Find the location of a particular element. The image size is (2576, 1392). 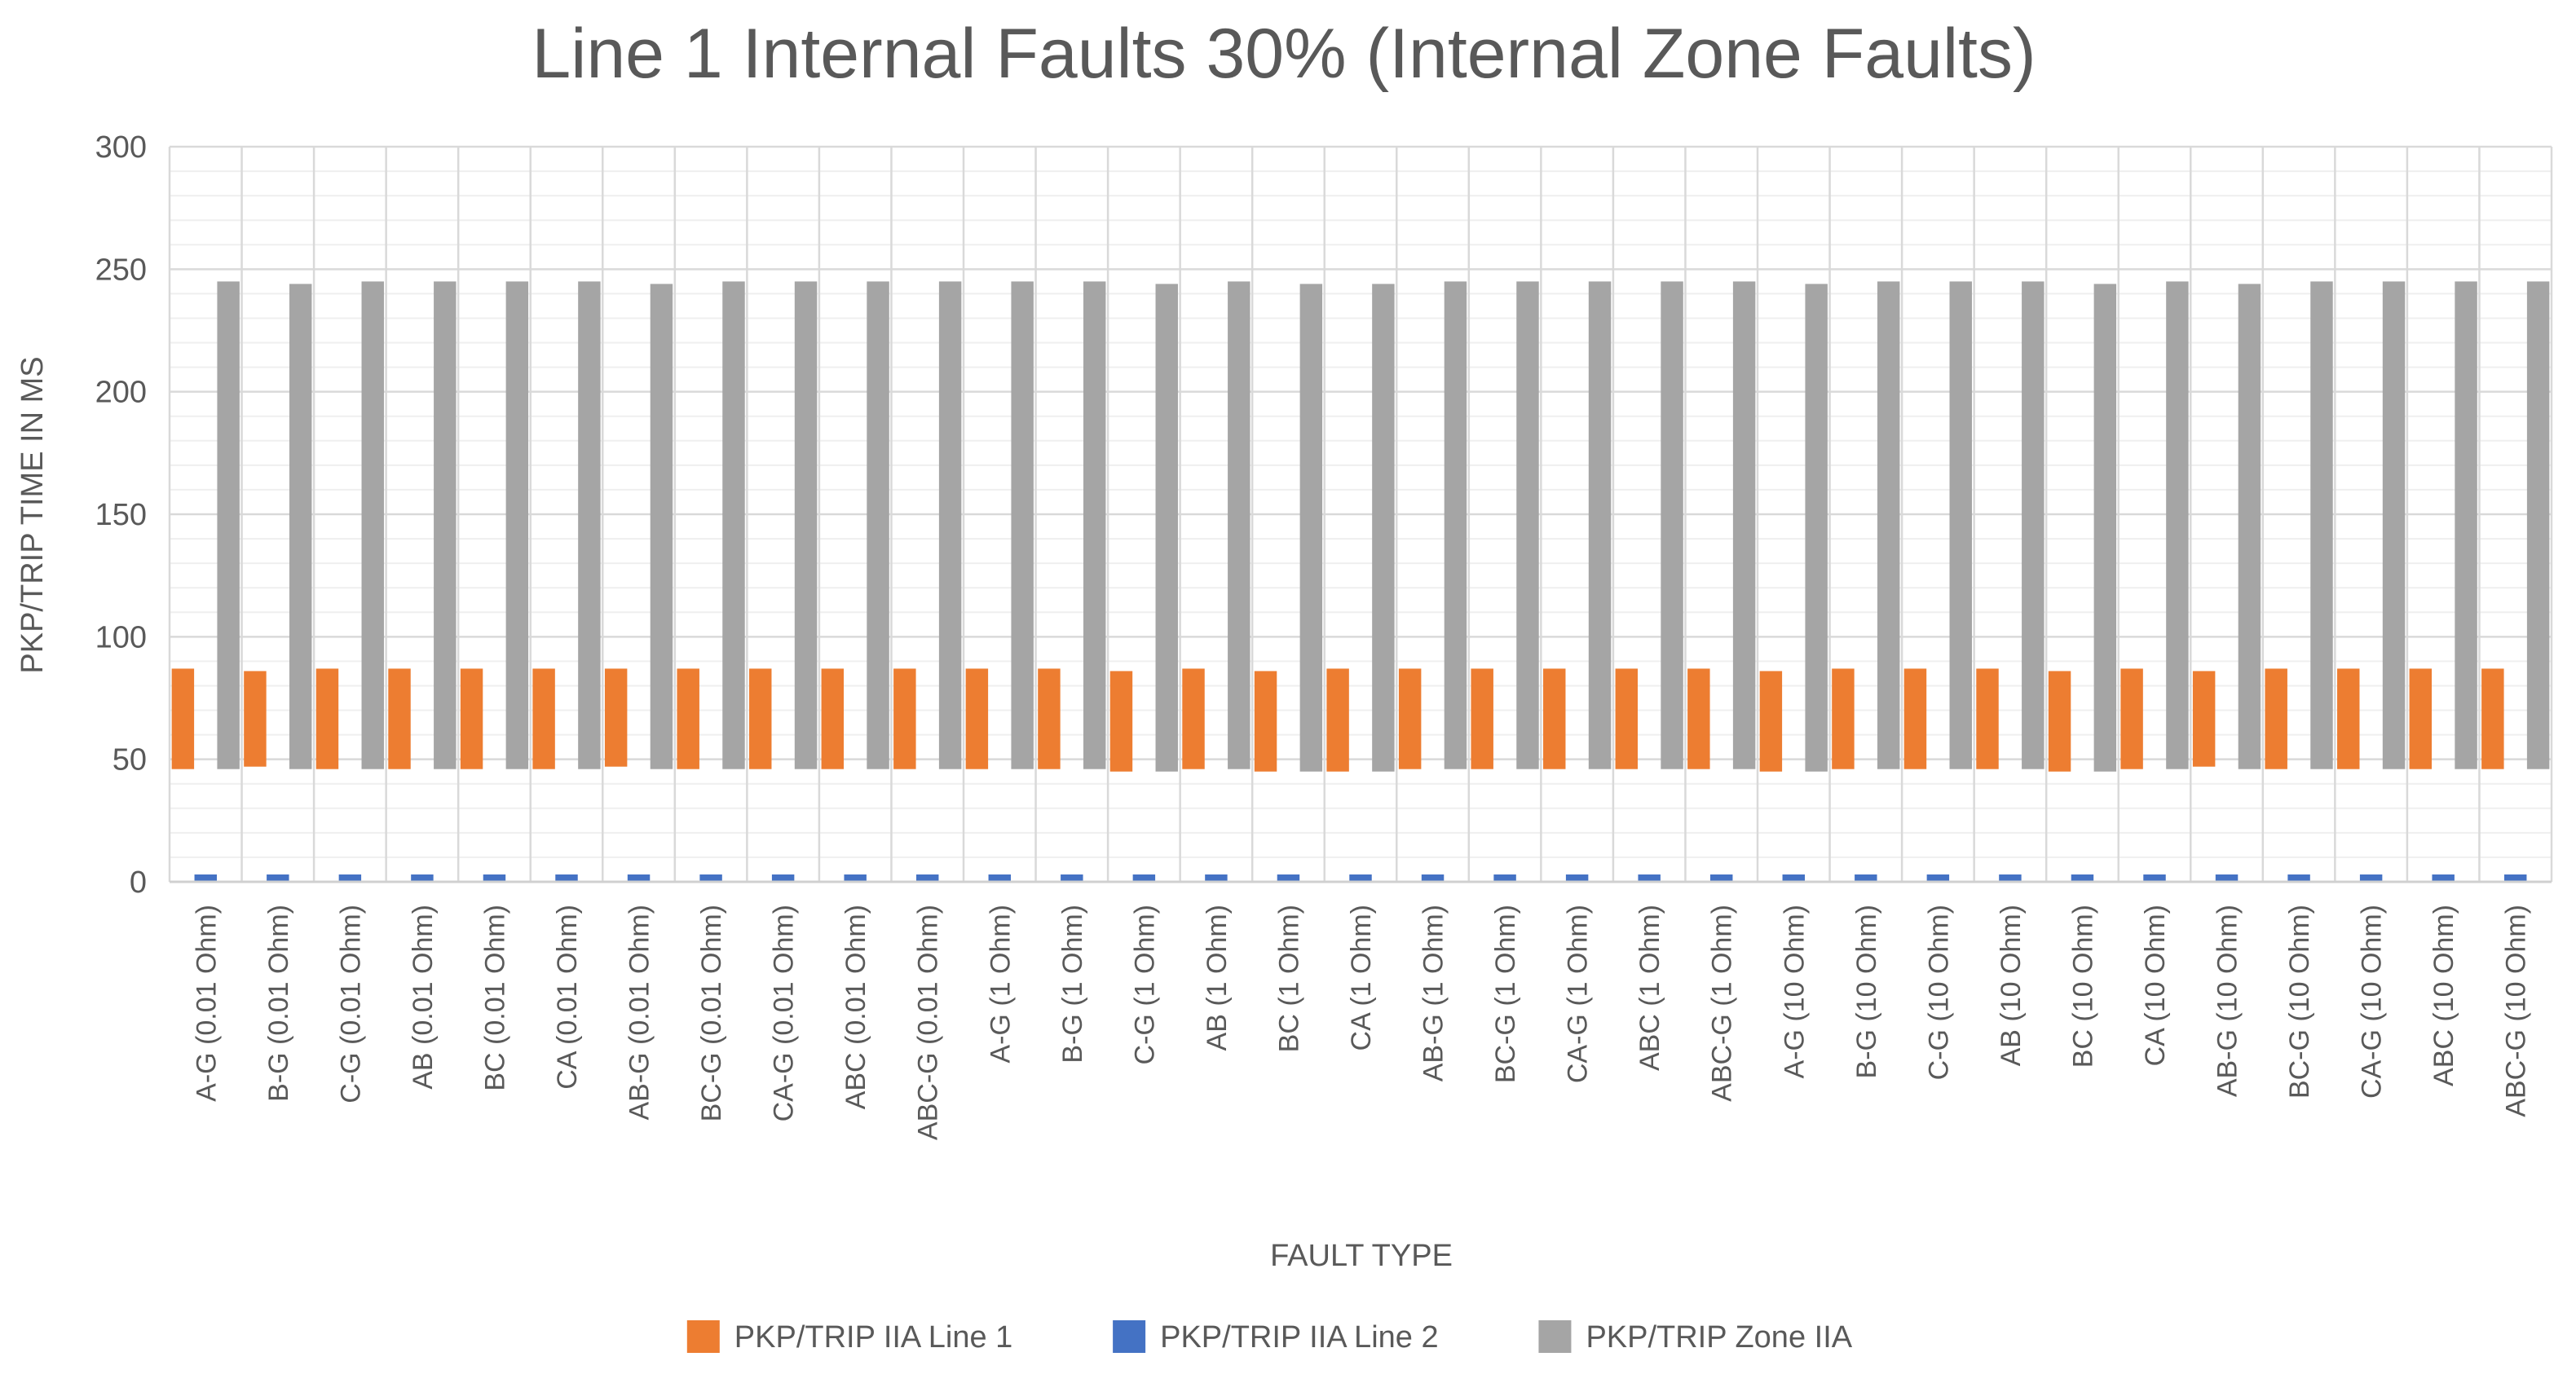

legend-label: PKP/TRIP IIA Line 2 is located at coordinates (1299, 1337).